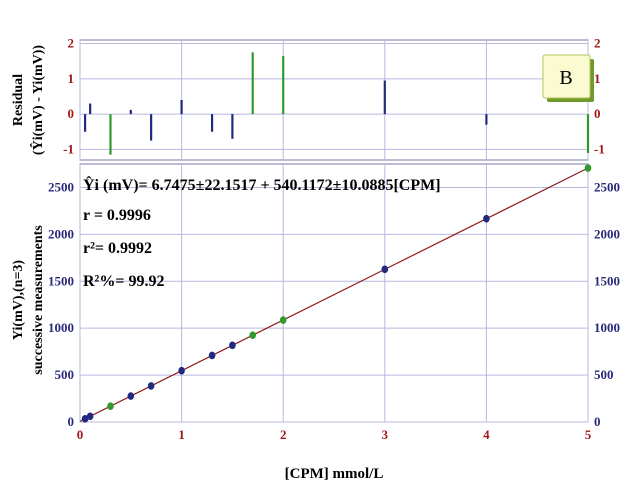 This screenshot has width=626, height=489. What do you see at coordinates (18, 100) in the screenshot?
I see `residual-ylabel-line1: Residual` at bounding box center [18, 100].